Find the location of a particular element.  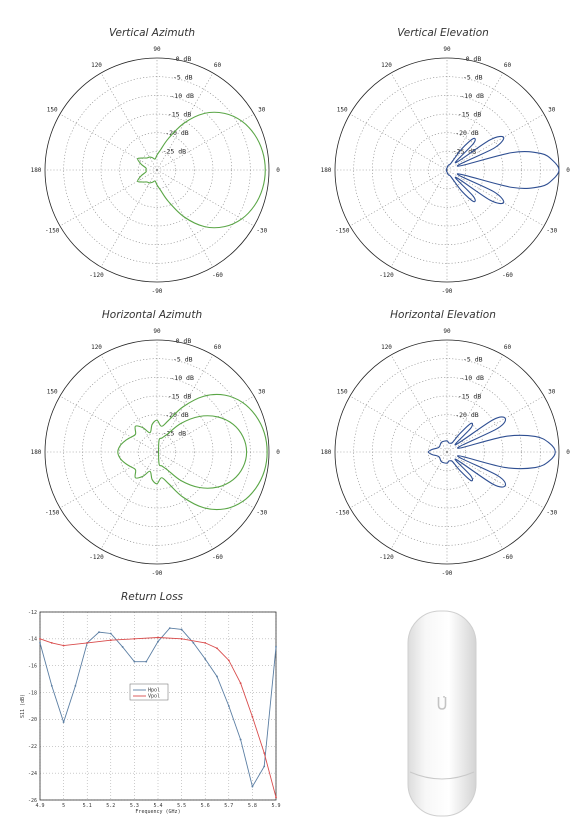

chart-title: Return Loss is located at coordinates (152, 597).